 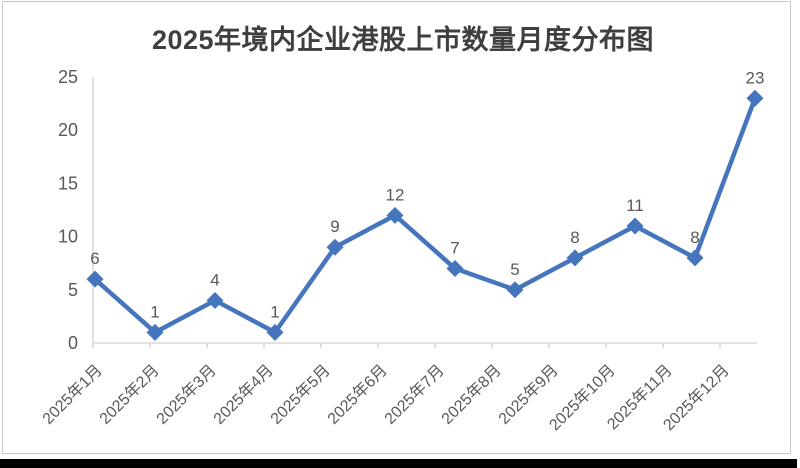 I want to click on y-tick-label: 5, so click(x=73, y=290).